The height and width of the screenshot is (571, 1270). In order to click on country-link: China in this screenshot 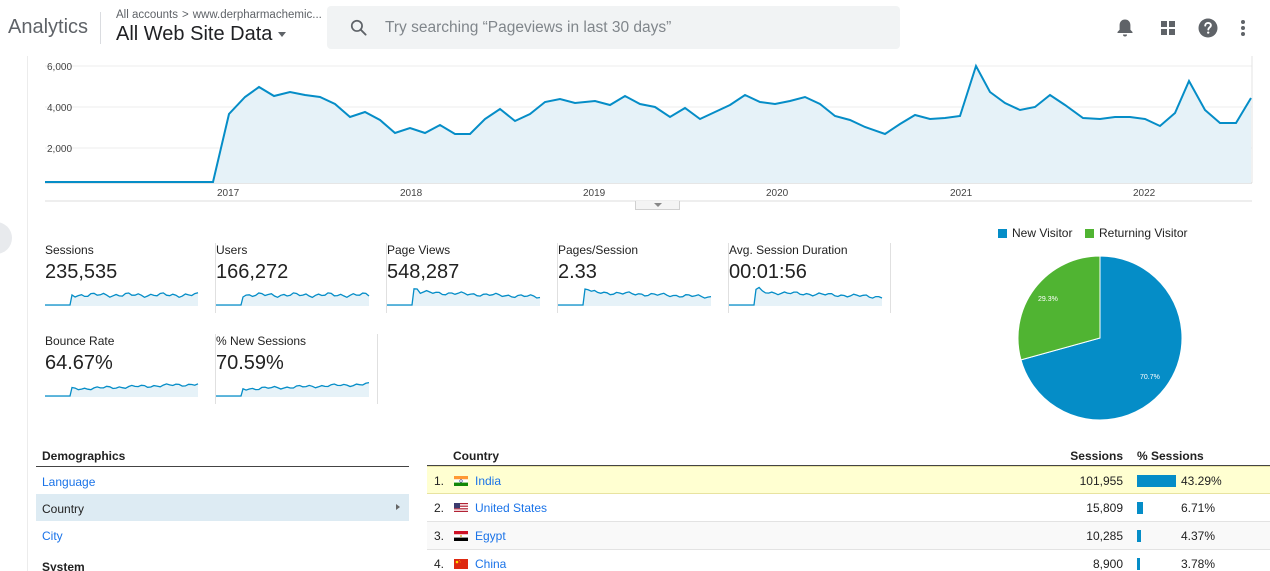, I will do `click(491, 564)`.